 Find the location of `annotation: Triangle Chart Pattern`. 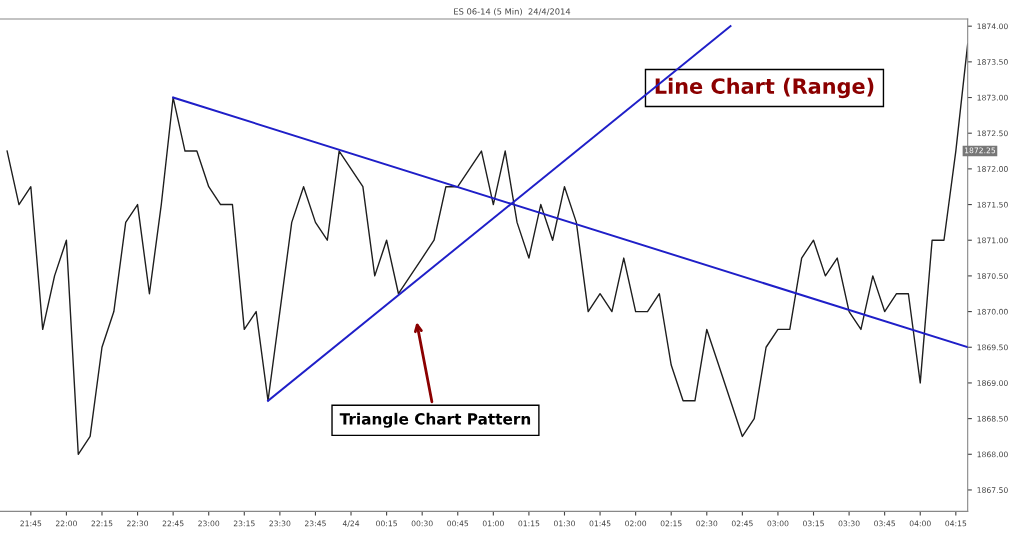

annotation: Triangle Chart Pattern is located at coordinates (435, 420).